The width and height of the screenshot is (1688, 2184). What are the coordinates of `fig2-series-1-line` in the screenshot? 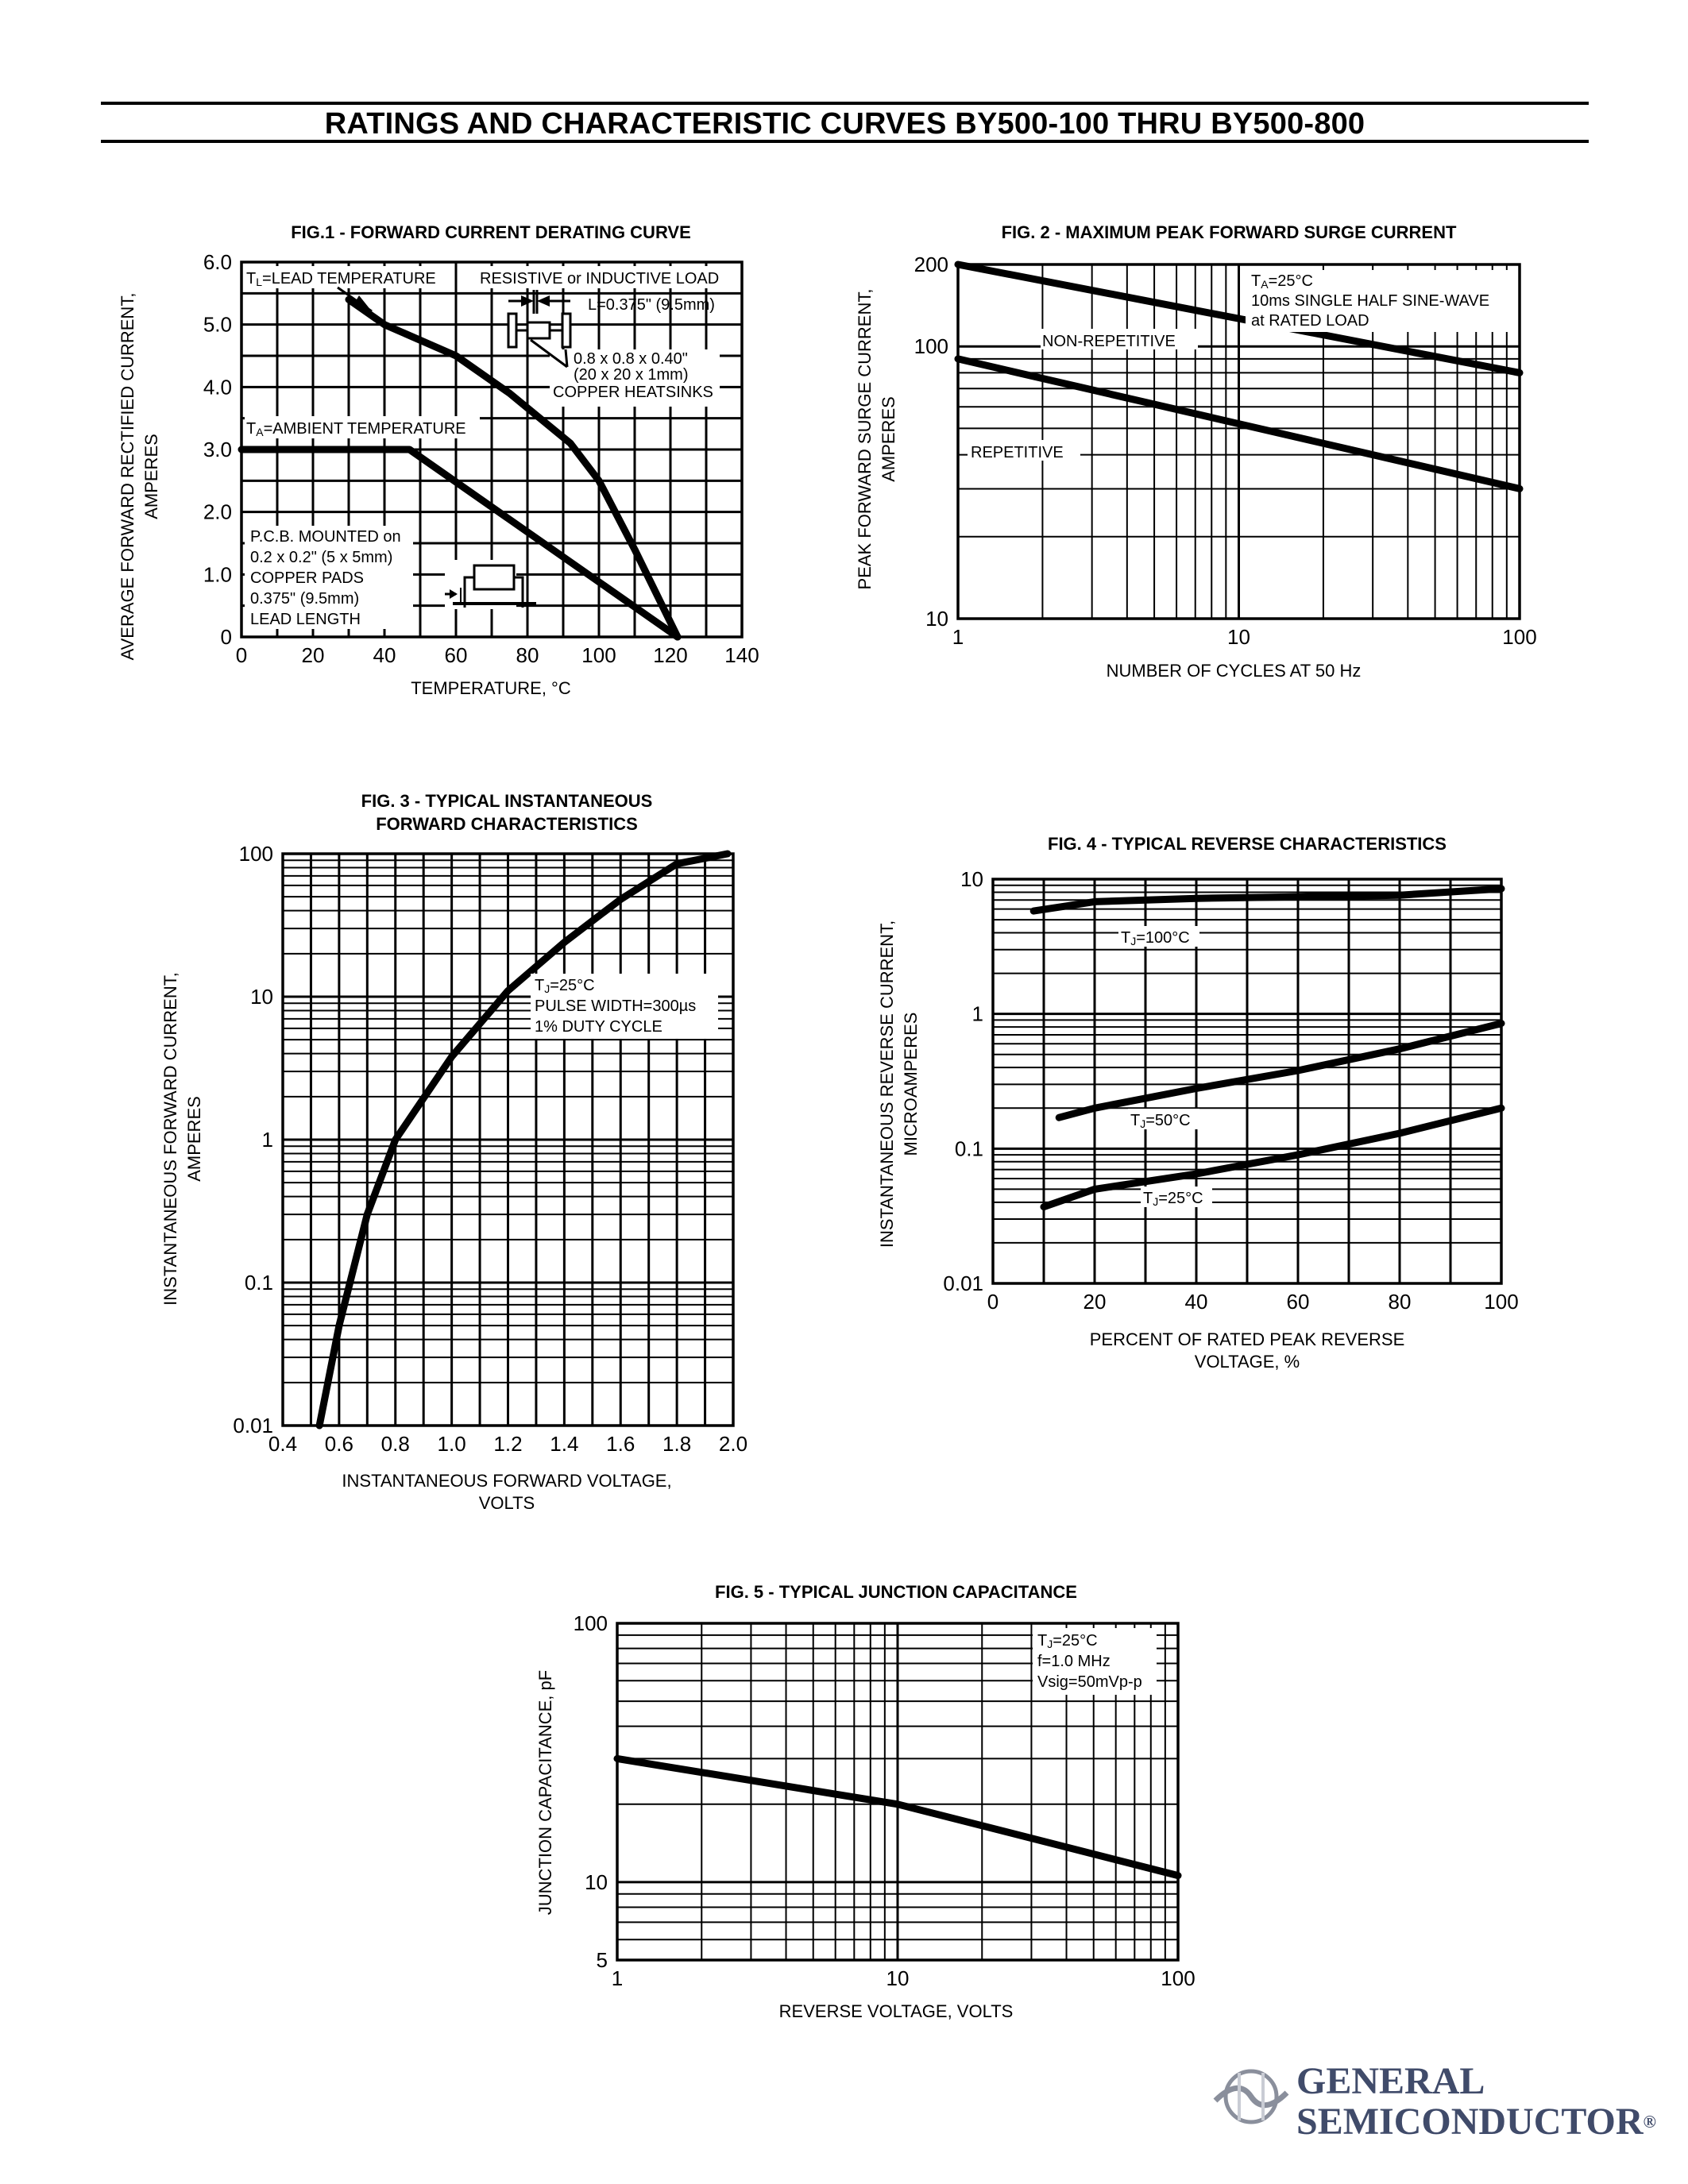 It's located at (1239, 423).